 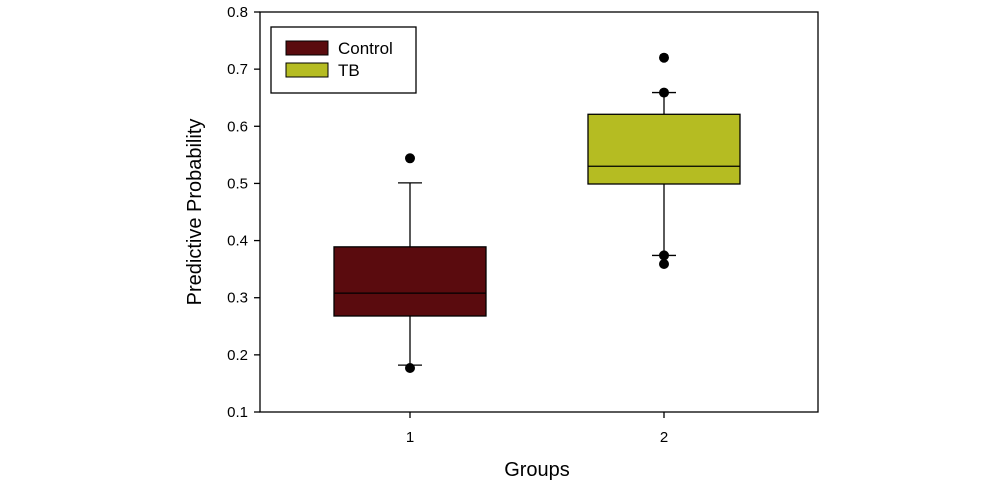 What do you see at coordinates (237, 69) in the screenshot?
I see `y-tick-label: 0.7` at bounding box center [237, 69].